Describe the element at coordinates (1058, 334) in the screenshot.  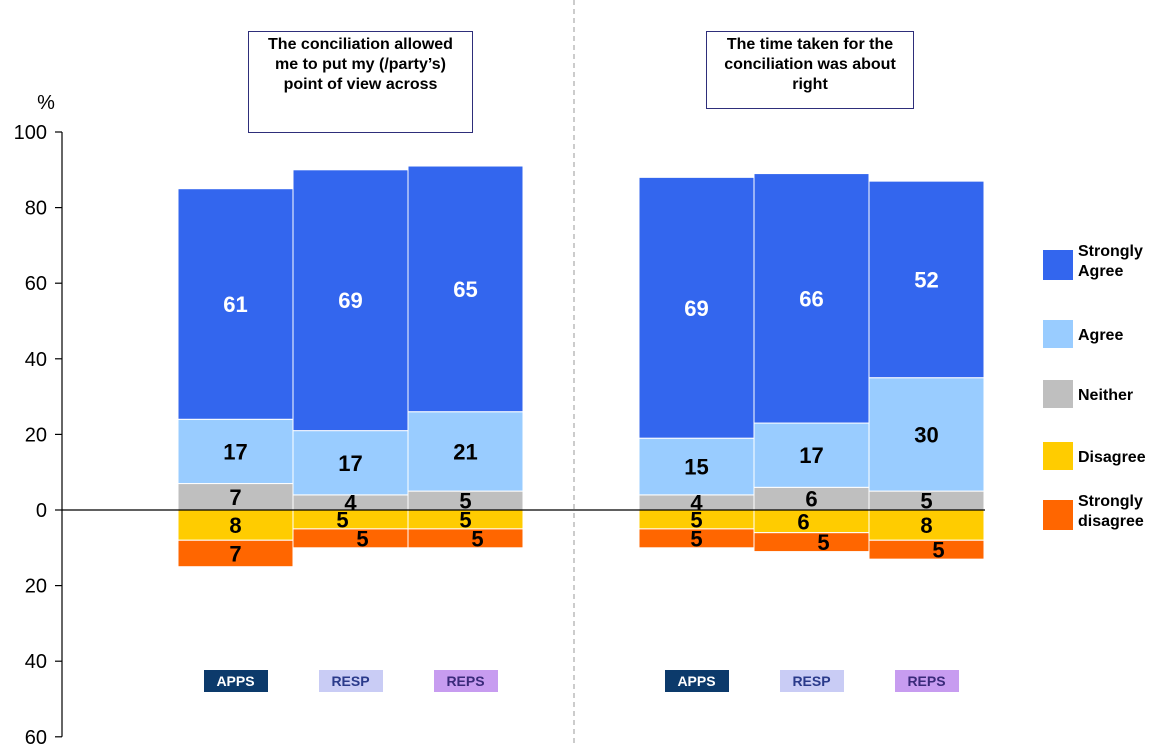
I see `legend-swatch-agree` at that location.